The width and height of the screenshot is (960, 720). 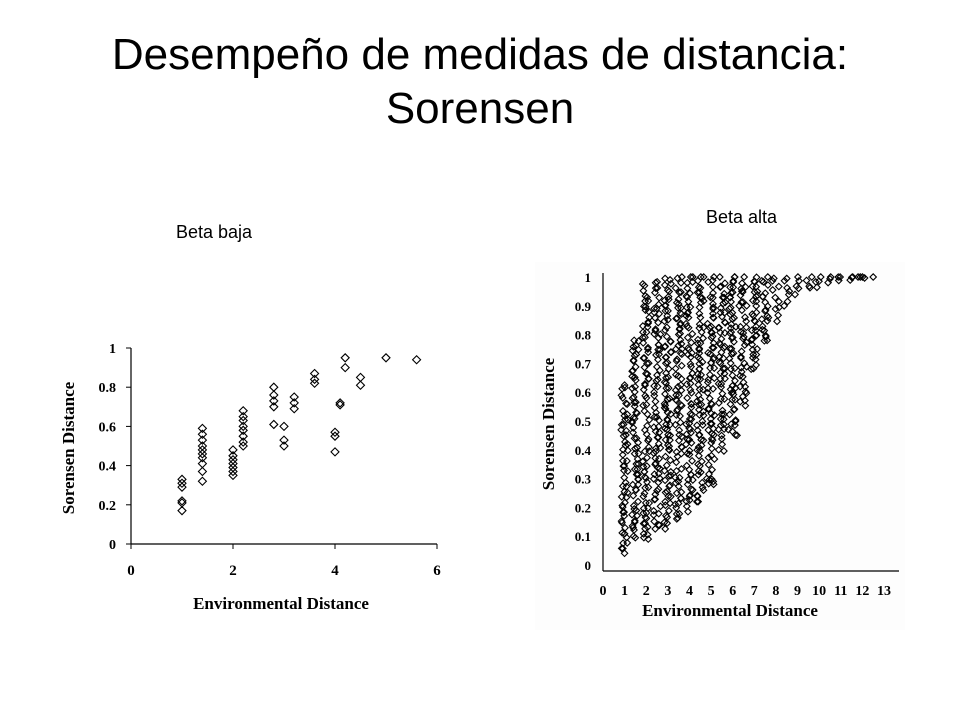 What do you see at coordinates (233, 571) in the screenshot?
I see `x-tick-label: 2` at bounding box center [233, 571].